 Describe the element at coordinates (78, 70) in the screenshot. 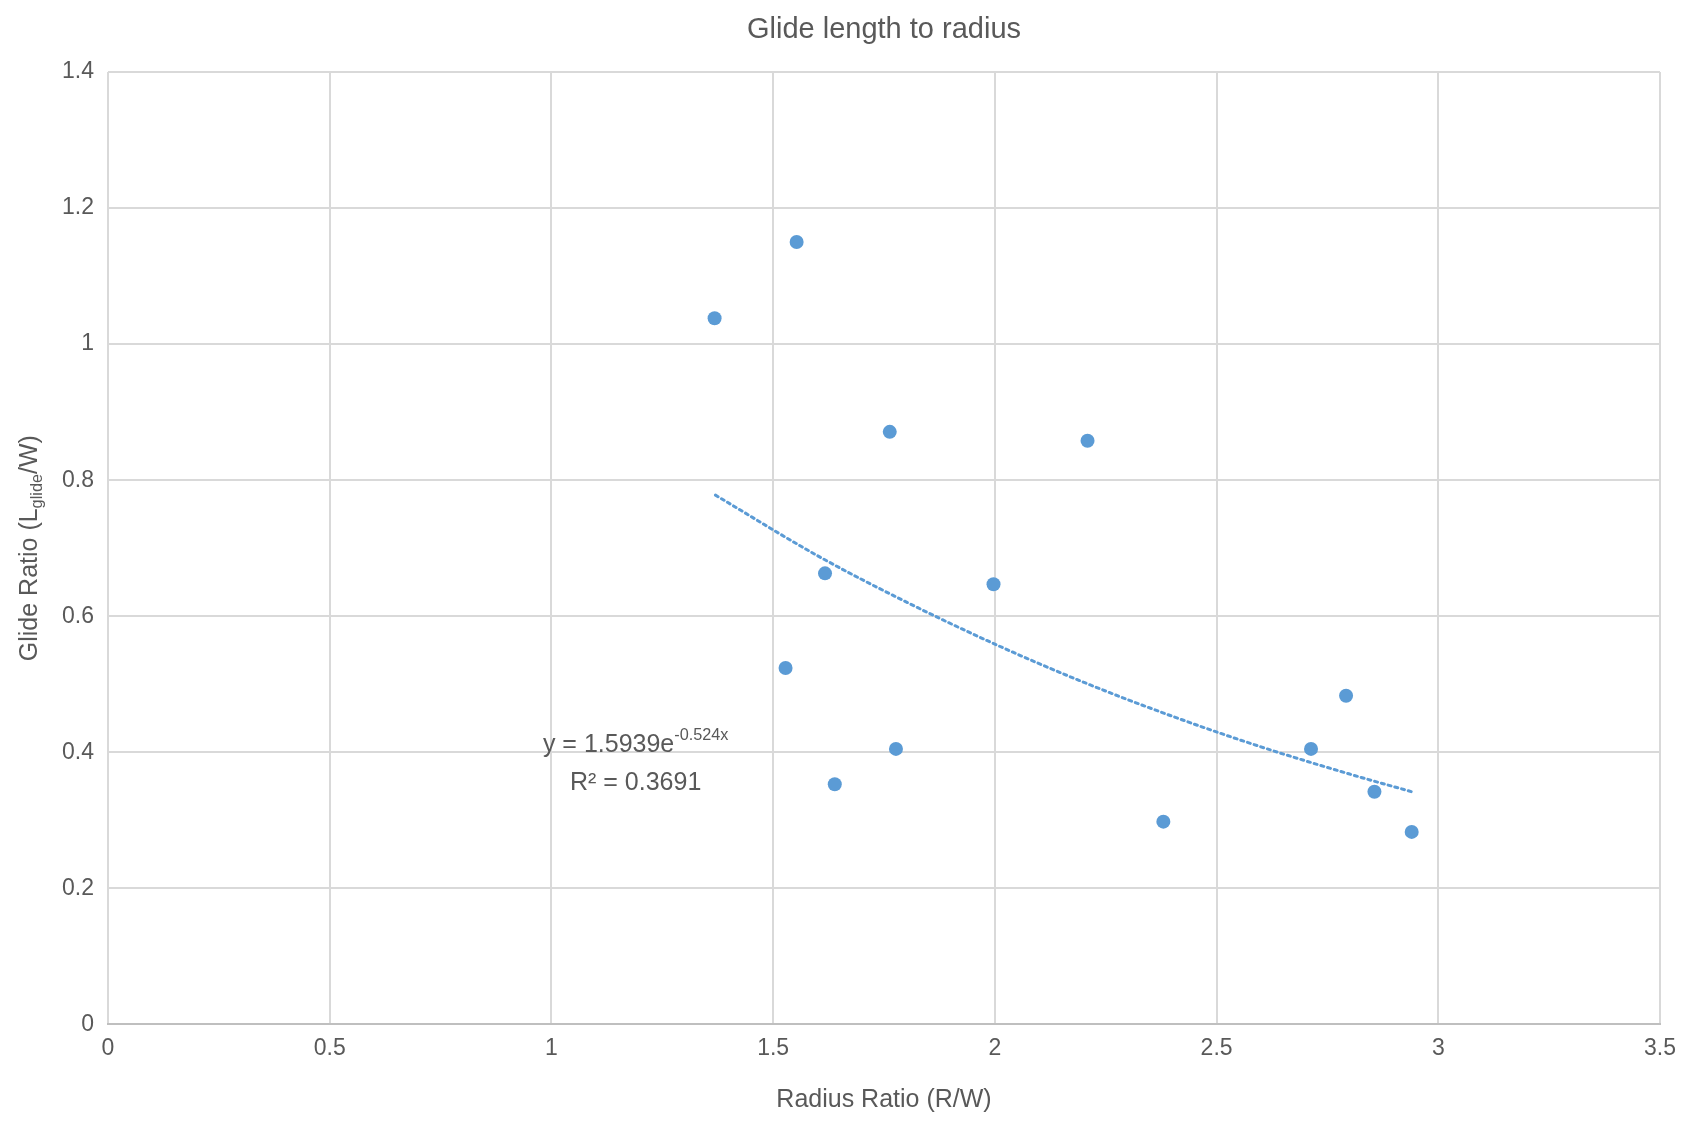

I see `y-tick-label: 1.4` at that location.